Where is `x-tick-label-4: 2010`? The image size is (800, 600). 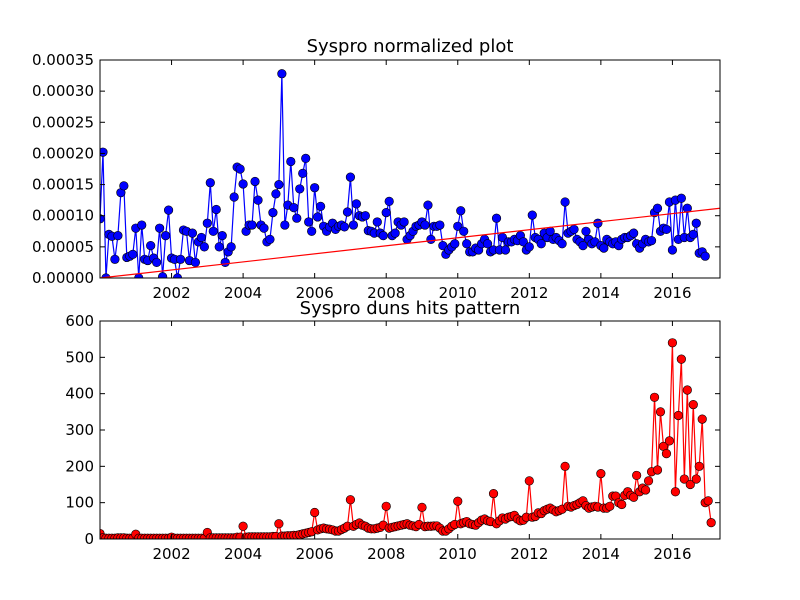
x-tick-label-4: 2010 is located at coordinates (458, 554).